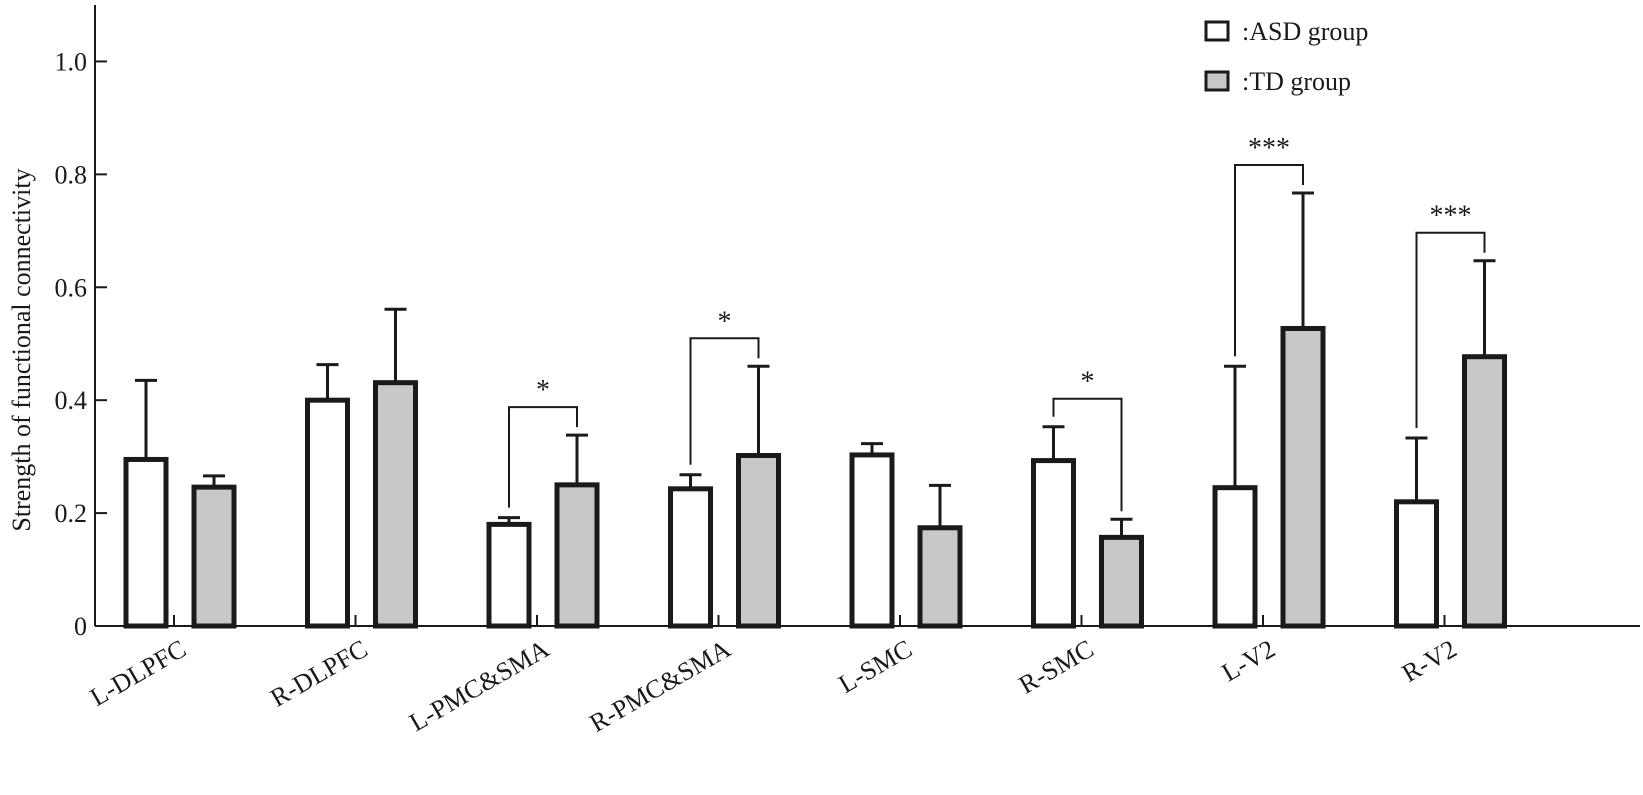 The image size is (1643, 795). Describe the element at coordinates (1296, 81) in the screenshot. I see `legend-label-td: :TD group` at that location.